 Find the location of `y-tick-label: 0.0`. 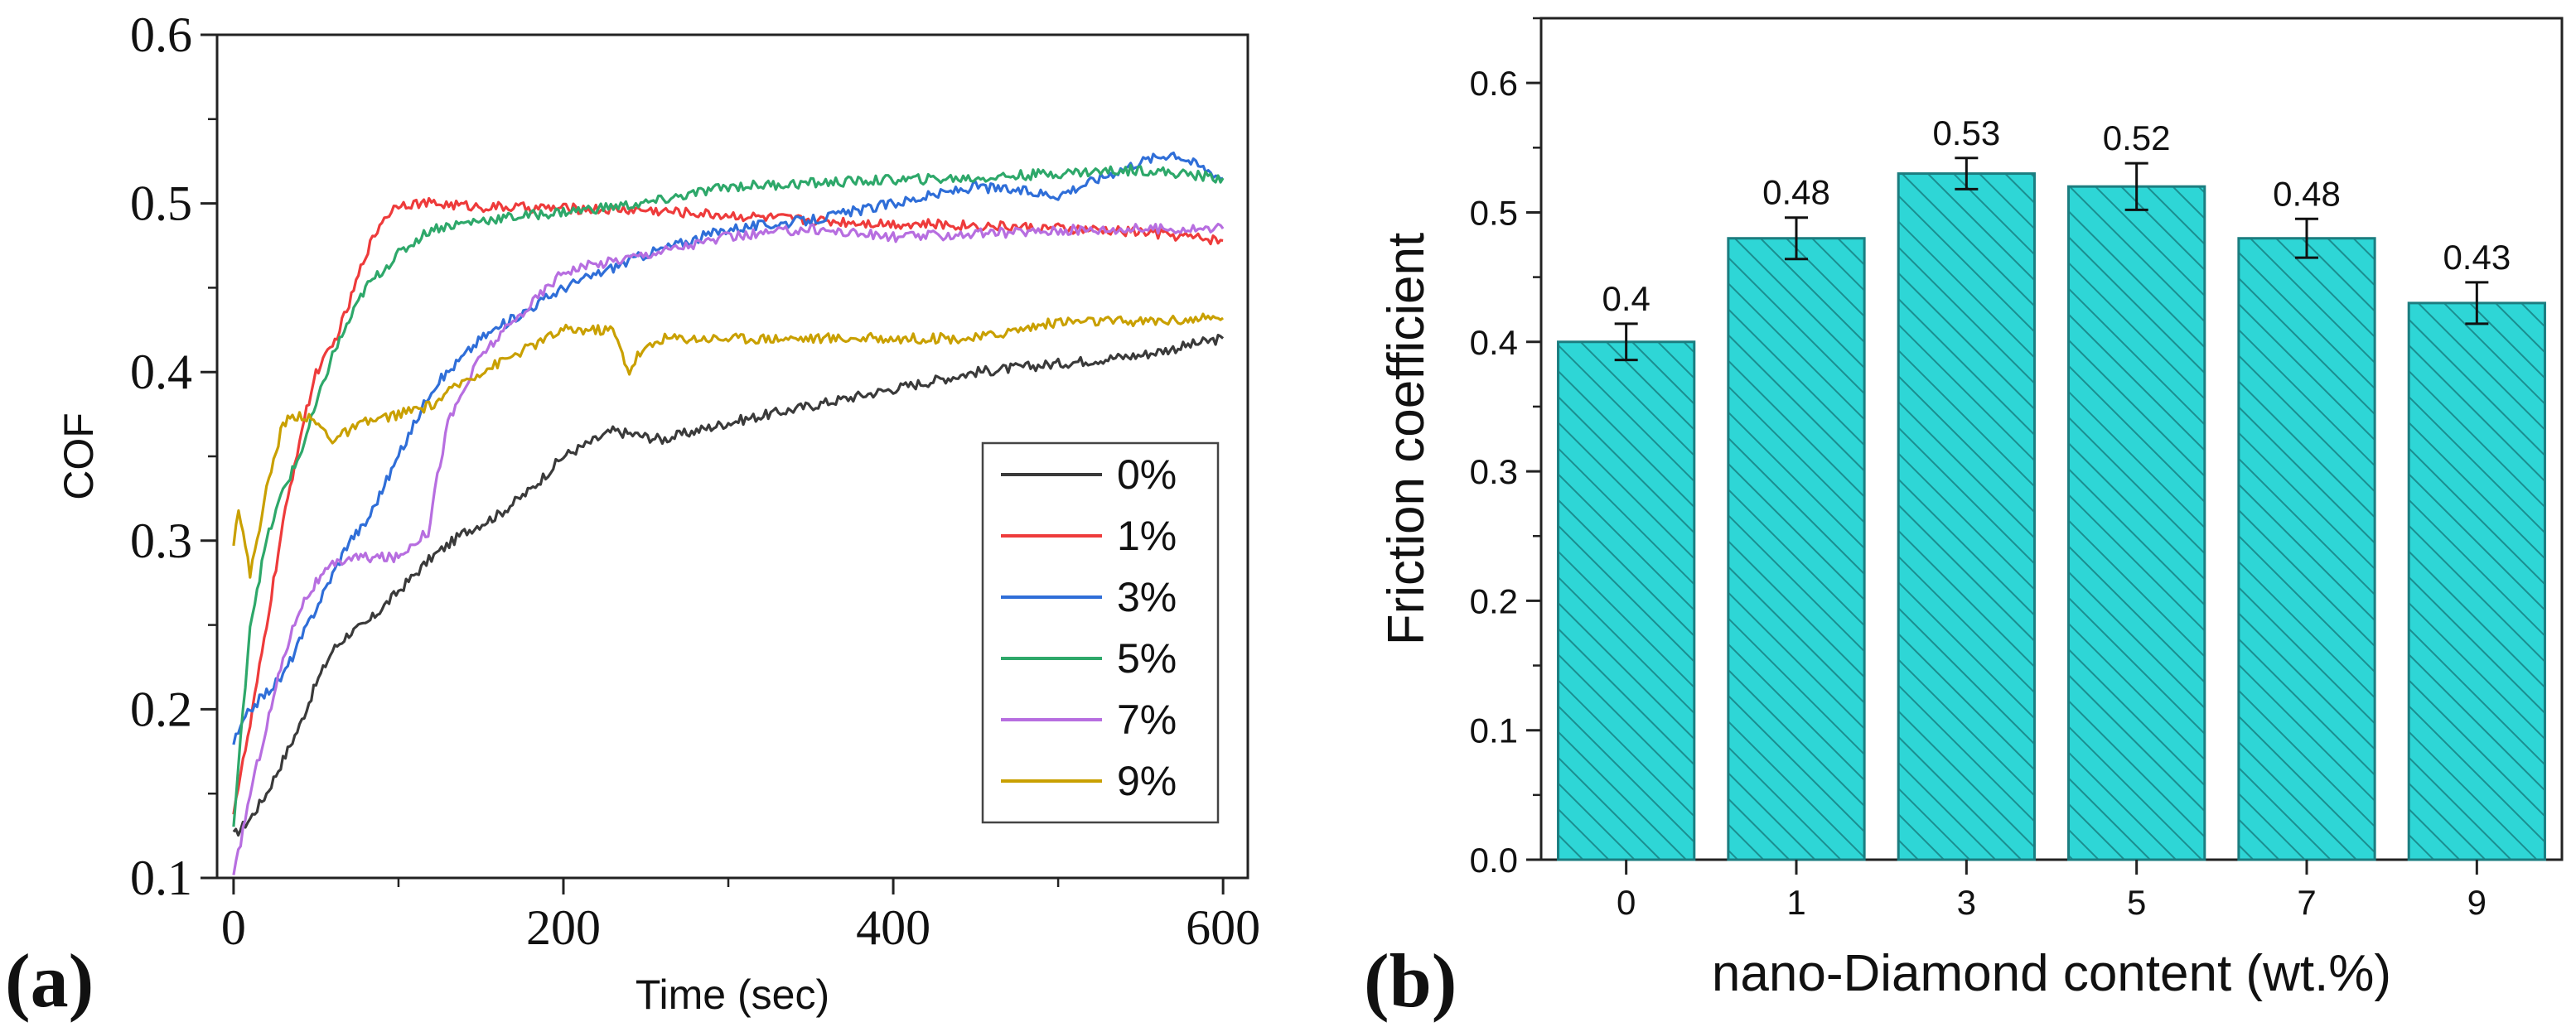

y-tick-label: 0.0 is located at coordinates (1494, 860).